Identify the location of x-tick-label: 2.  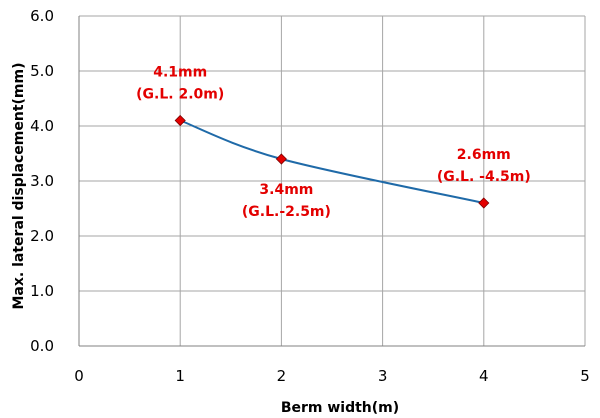
(282, 376).